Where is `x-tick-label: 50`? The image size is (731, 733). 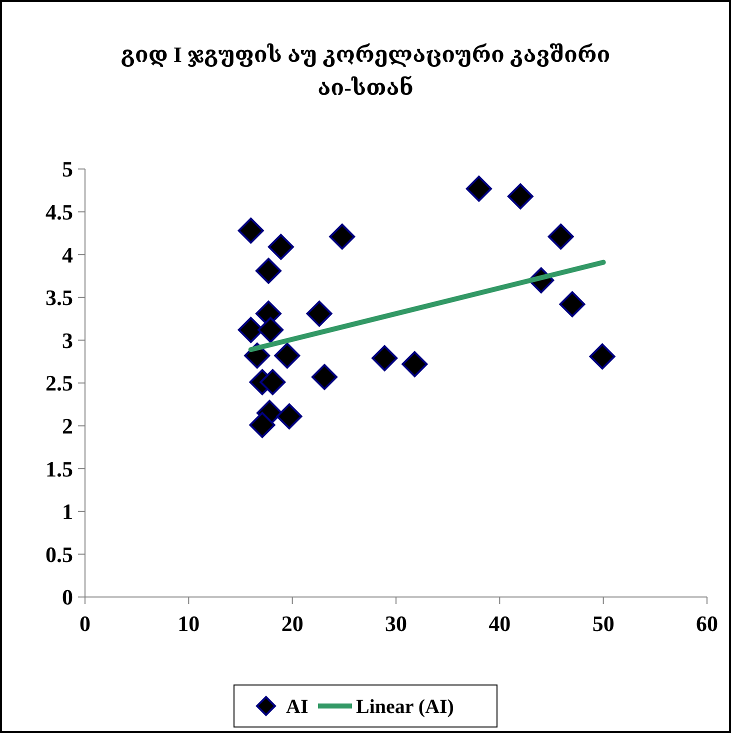
x-tick-label: 50 is located at coordinates (603, 623).